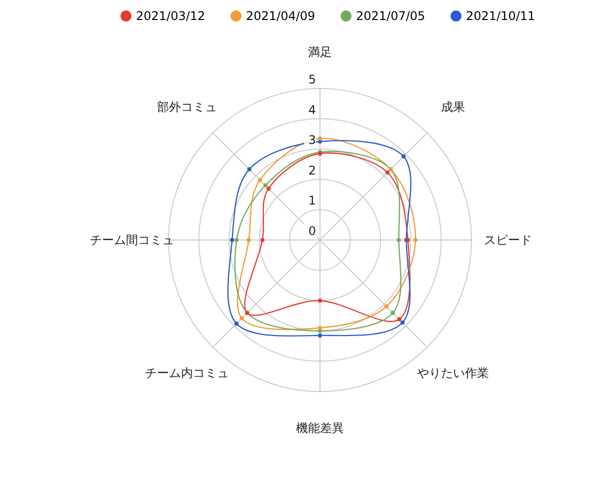 This screenshot has width=600, height=482. Describe the element at coordinates (312, 109) in the screenshot. I see `y-tick-label: 4` at that location.